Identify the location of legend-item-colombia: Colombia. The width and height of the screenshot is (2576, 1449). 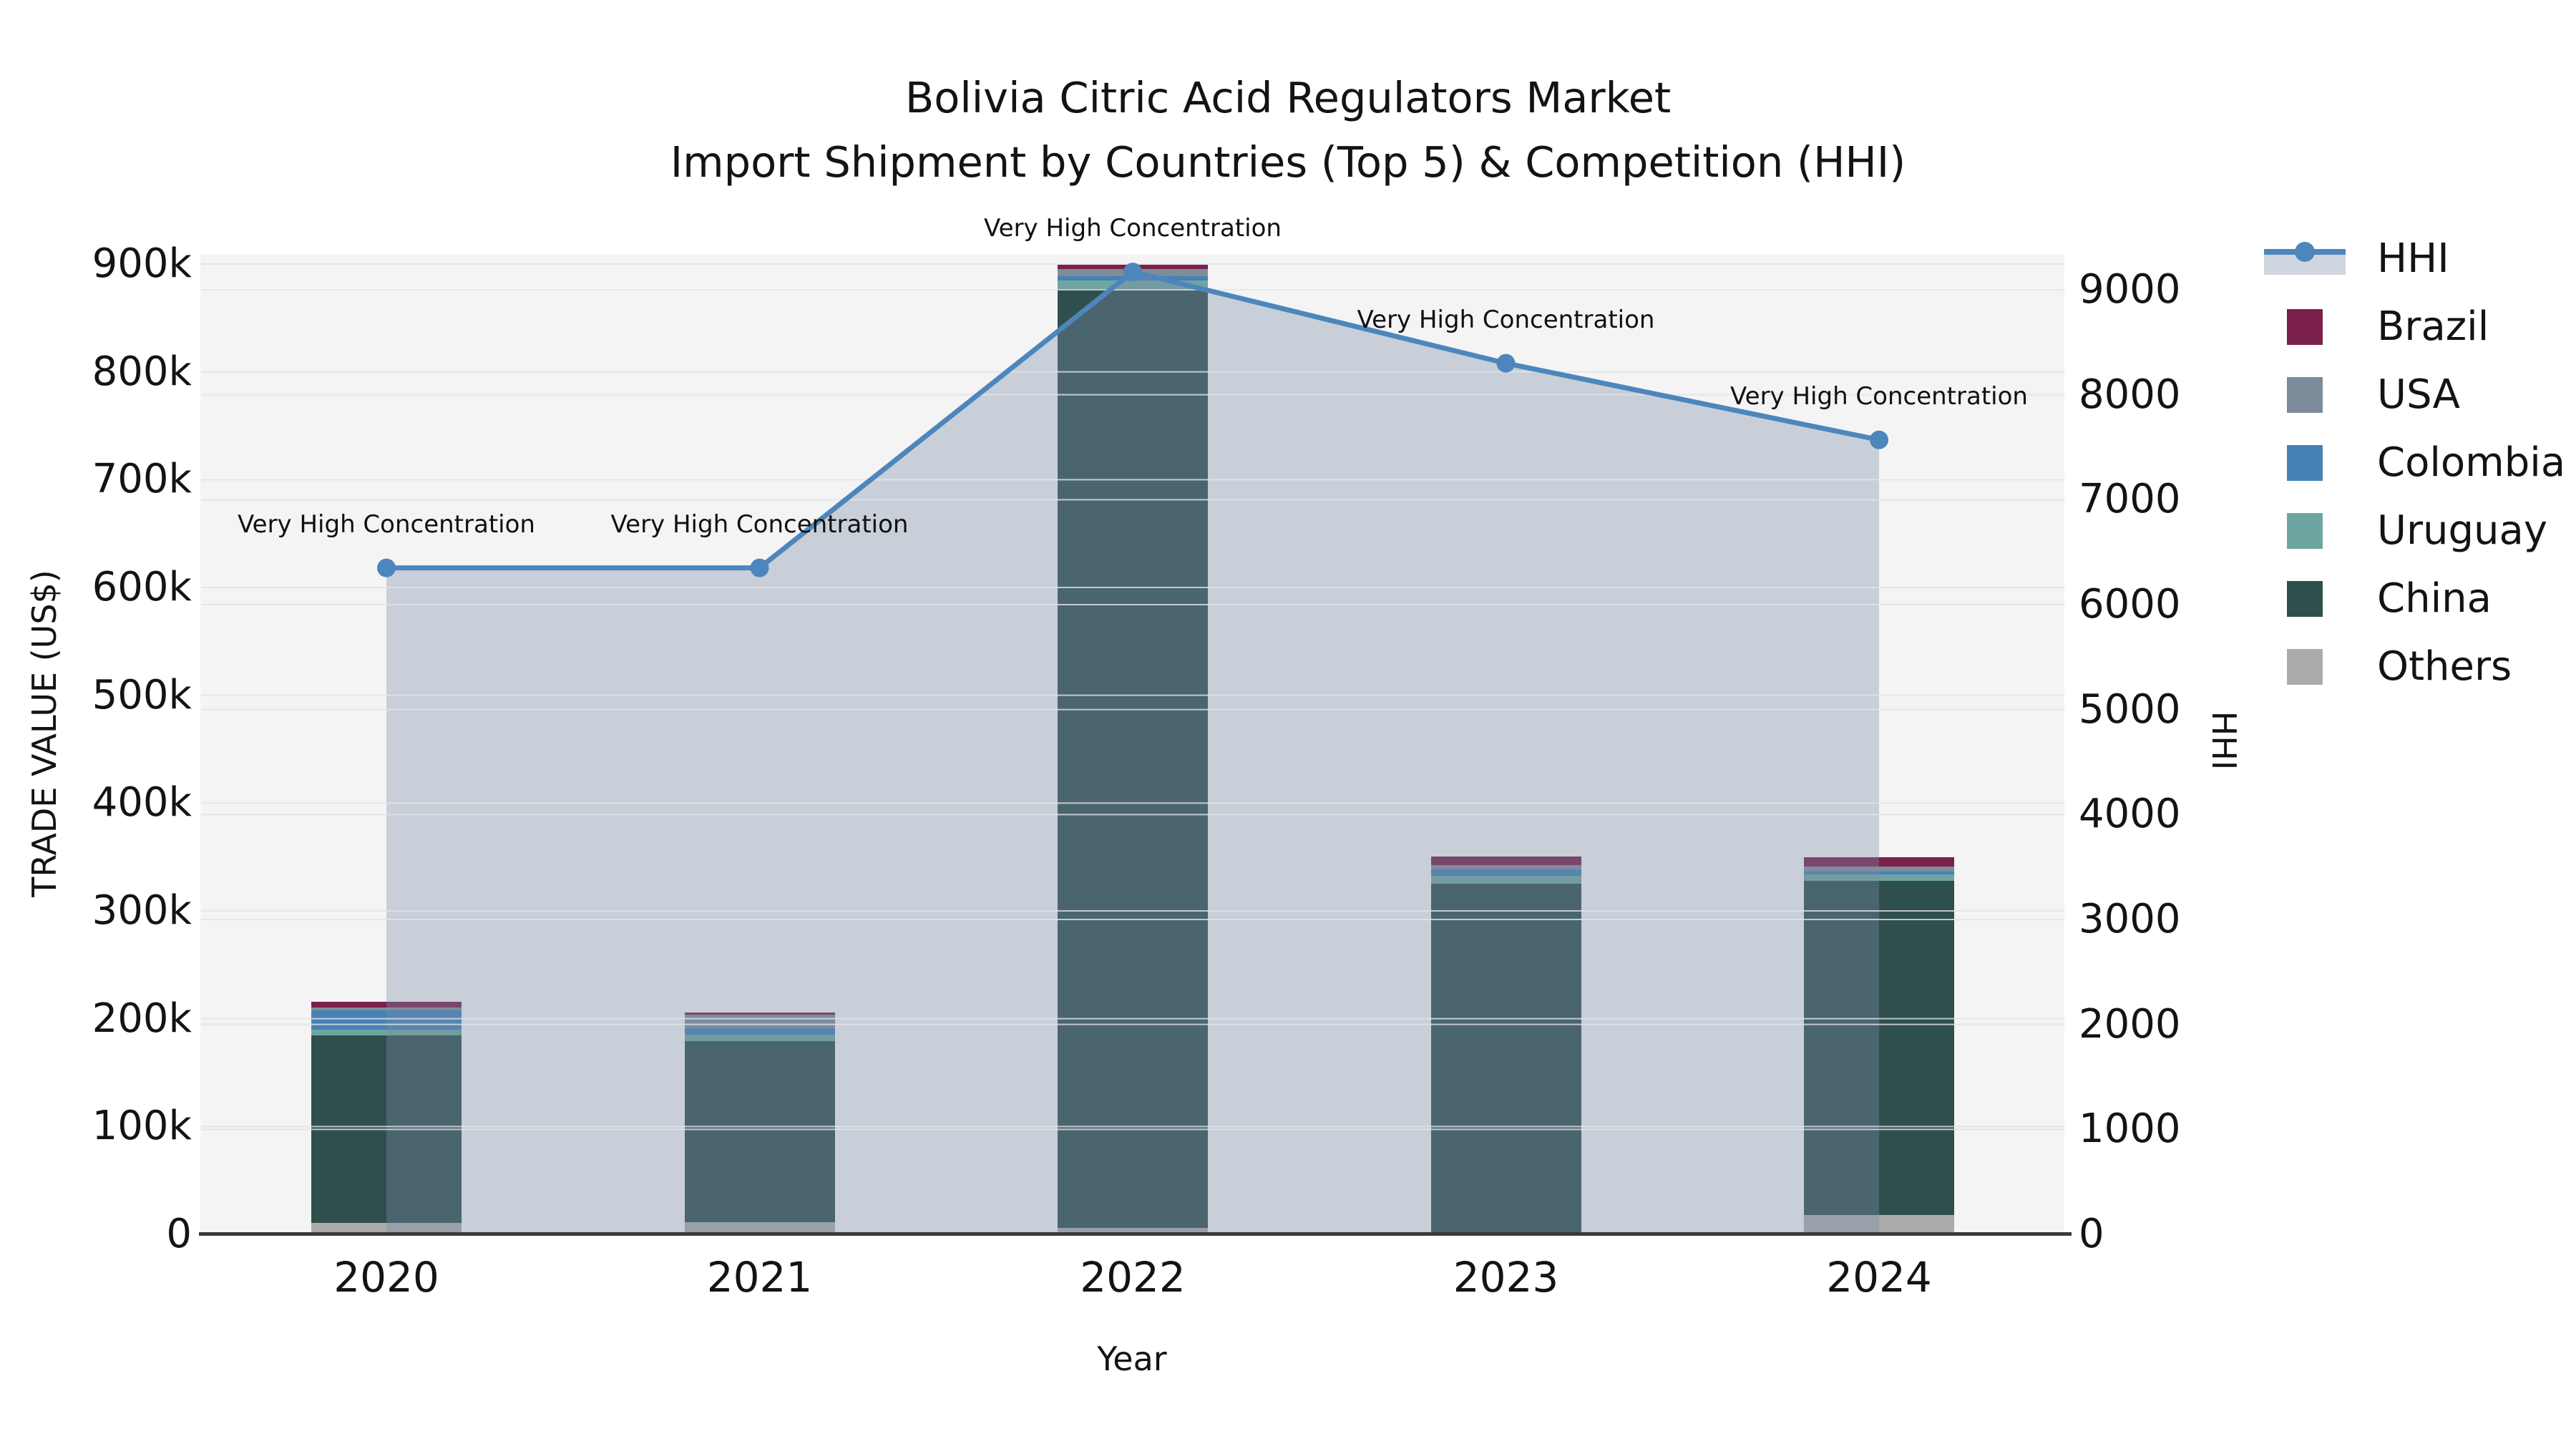
(2413, 463).